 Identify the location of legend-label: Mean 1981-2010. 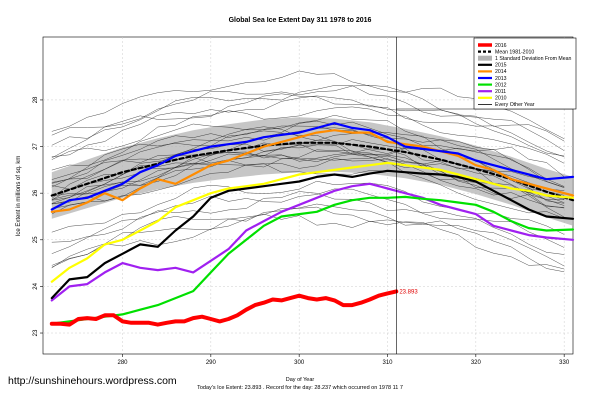
(514, 52).